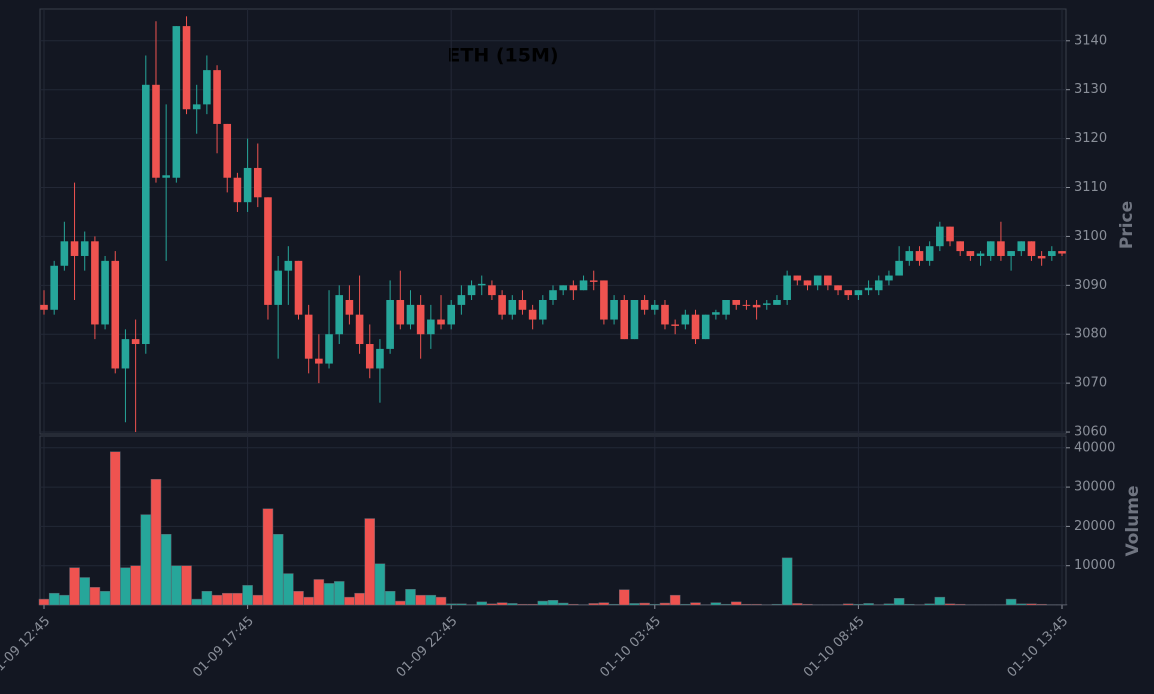 The width and height of the screenshot is (1154, 694). What do you see at coordinates (1094, 565) in the screenshot?
I see `volume-tick-label: 10000` at bounding box center [1094, 565].